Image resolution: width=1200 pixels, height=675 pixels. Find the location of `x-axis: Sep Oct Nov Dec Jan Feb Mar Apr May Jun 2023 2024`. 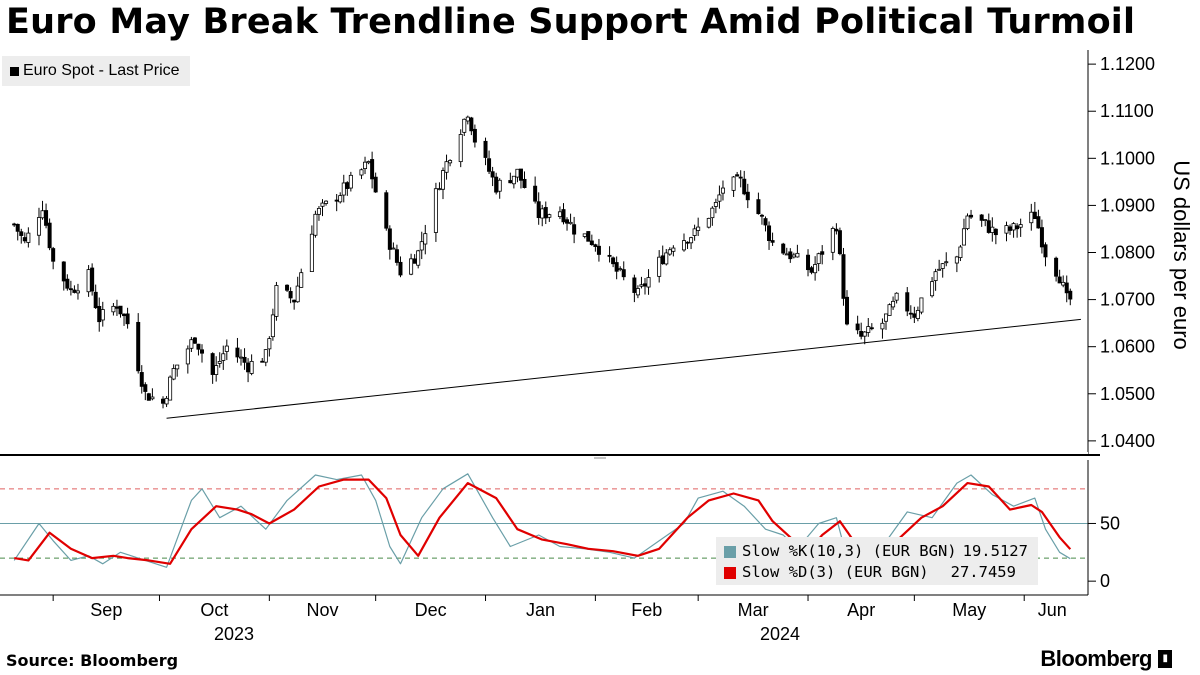

x-axis: Sep Oct Nov Dec Jan Feb Mar Apr May Jun 2023 2024 is located at coordinates (544, 619).